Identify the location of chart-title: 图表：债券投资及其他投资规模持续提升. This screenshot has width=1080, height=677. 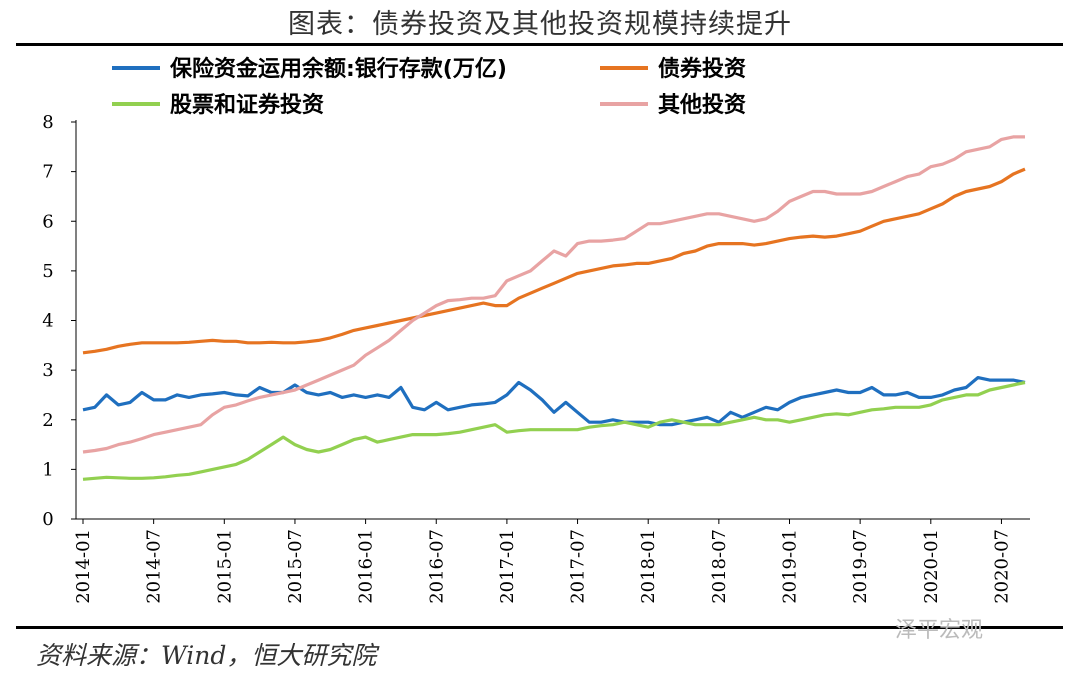
(540, 24).